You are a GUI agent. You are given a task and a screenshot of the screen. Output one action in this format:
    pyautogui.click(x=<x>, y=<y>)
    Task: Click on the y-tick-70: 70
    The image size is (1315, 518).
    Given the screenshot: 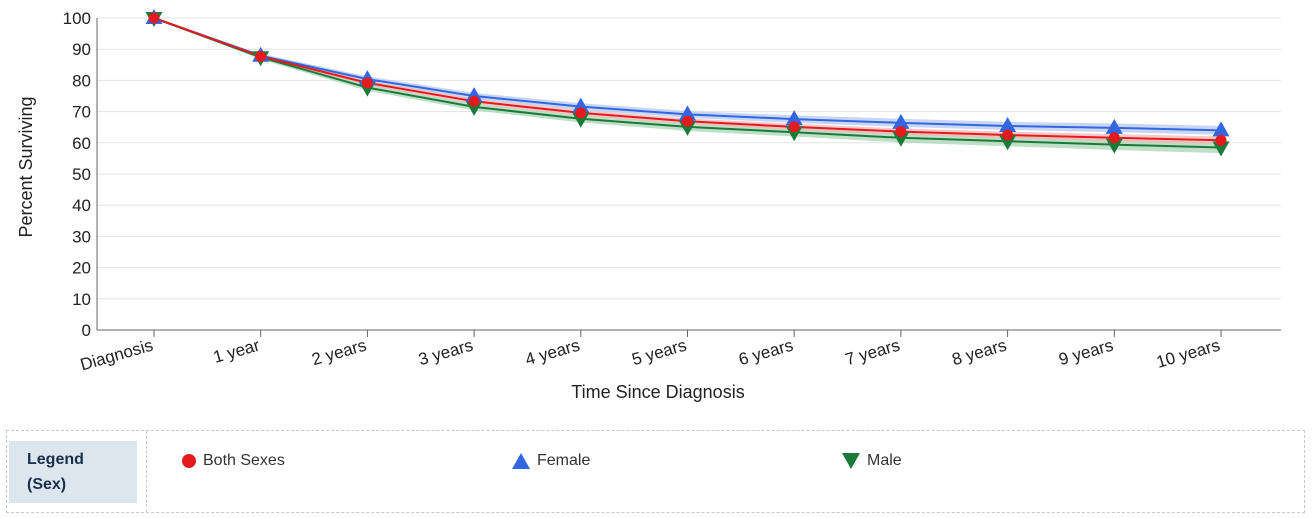 What is the action you would take?
    pyautogui.click(x=81, y=112)
    